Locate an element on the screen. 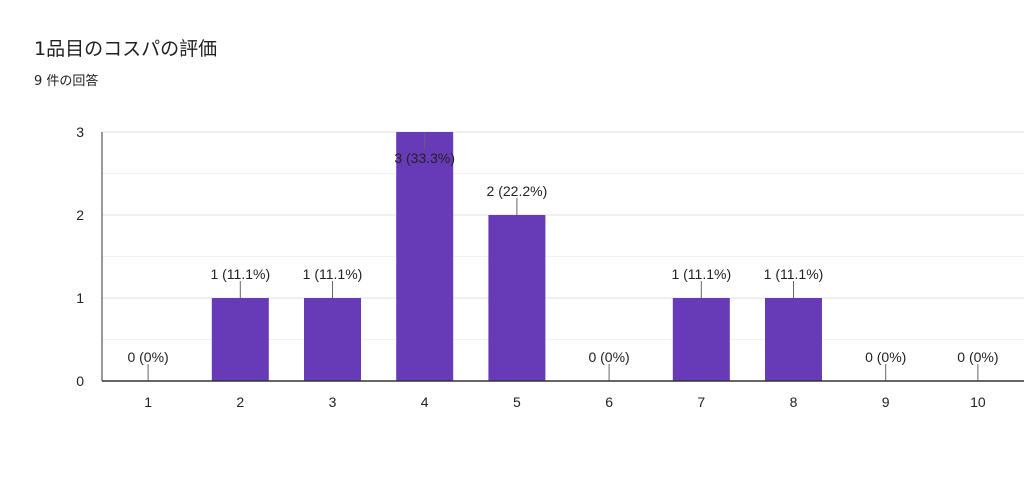  x-tick-label: 5 is located at coordinates (517, 402).